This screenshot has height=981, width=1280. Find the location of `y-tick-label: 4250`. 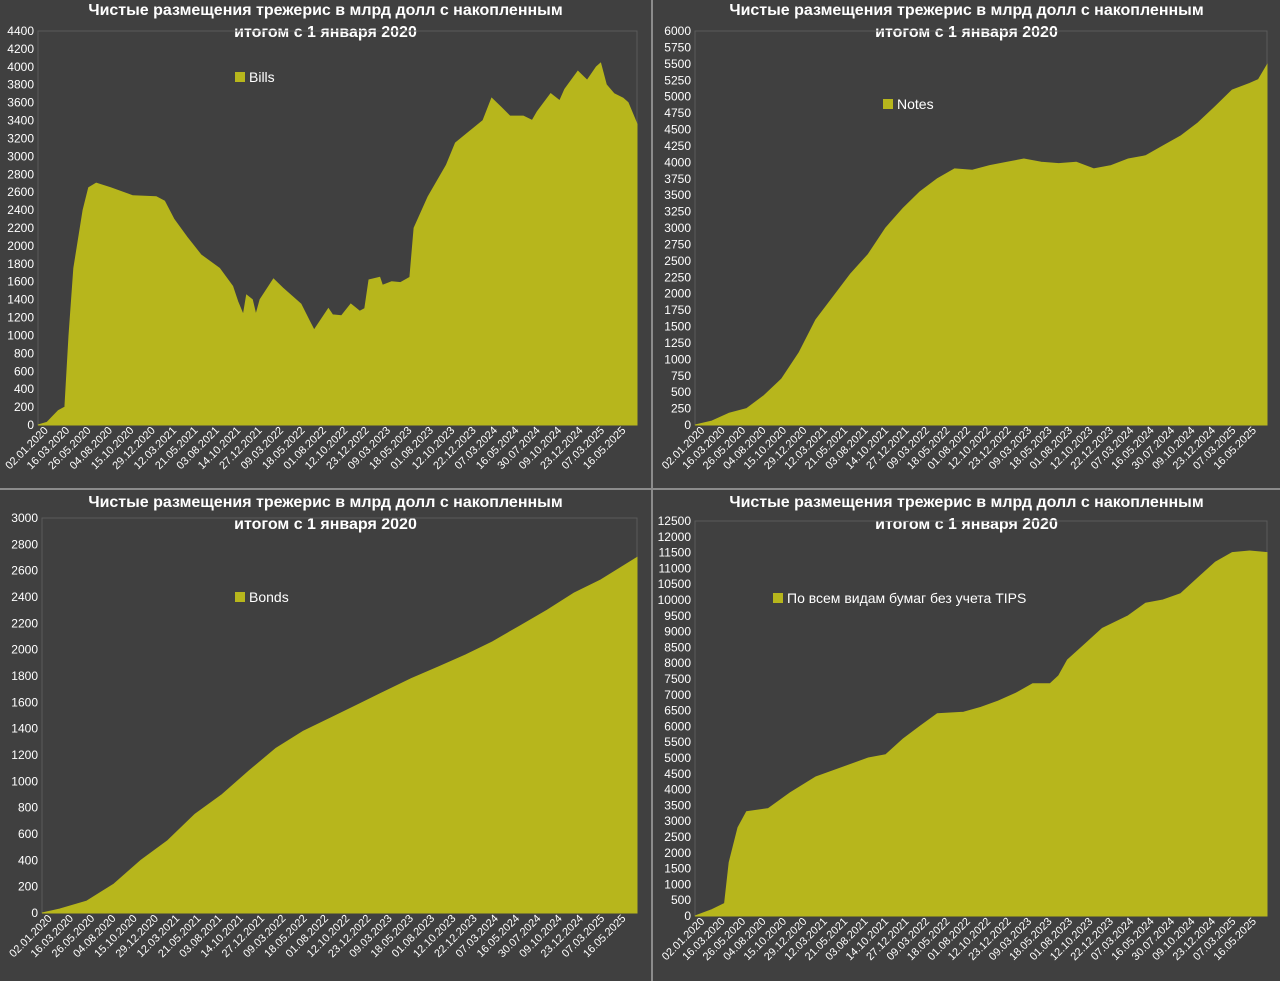

y-tick-label: 4250 is located at coordinates (677, 146).